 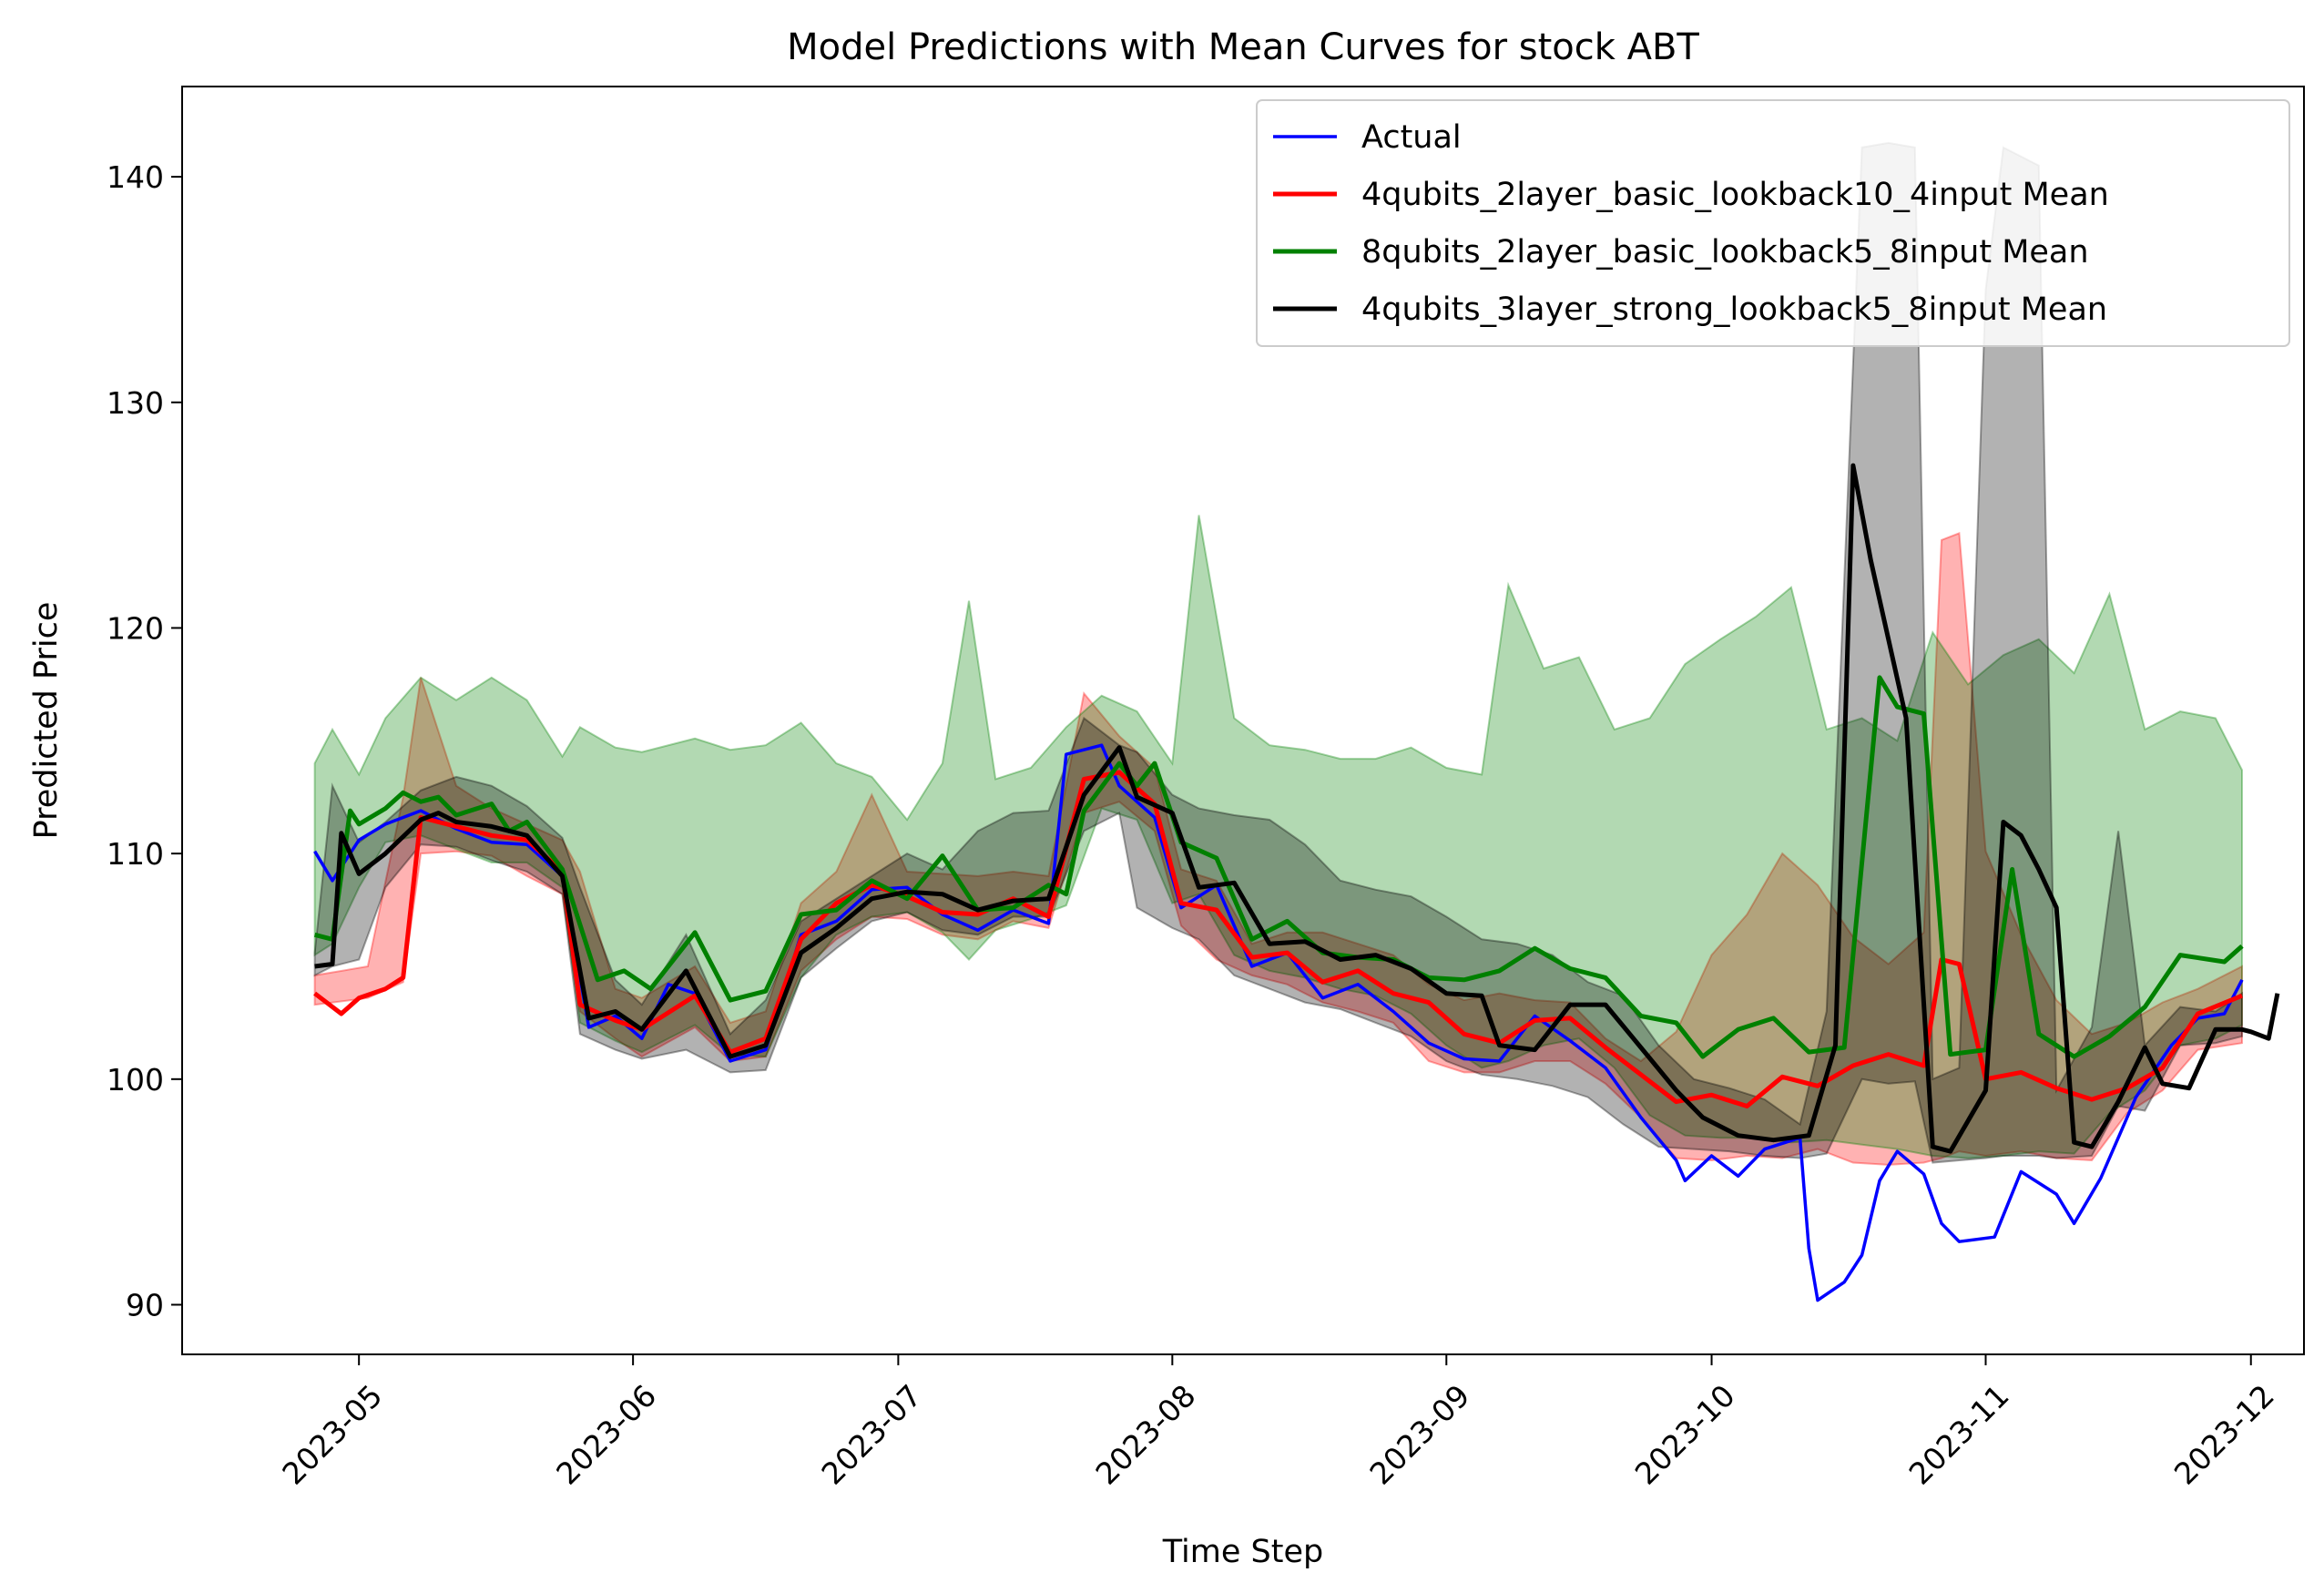 What do you see at coordinates (135, 403) in the screenshot?
I see `y-tick-label: 130` at bounding box center [135, 403].